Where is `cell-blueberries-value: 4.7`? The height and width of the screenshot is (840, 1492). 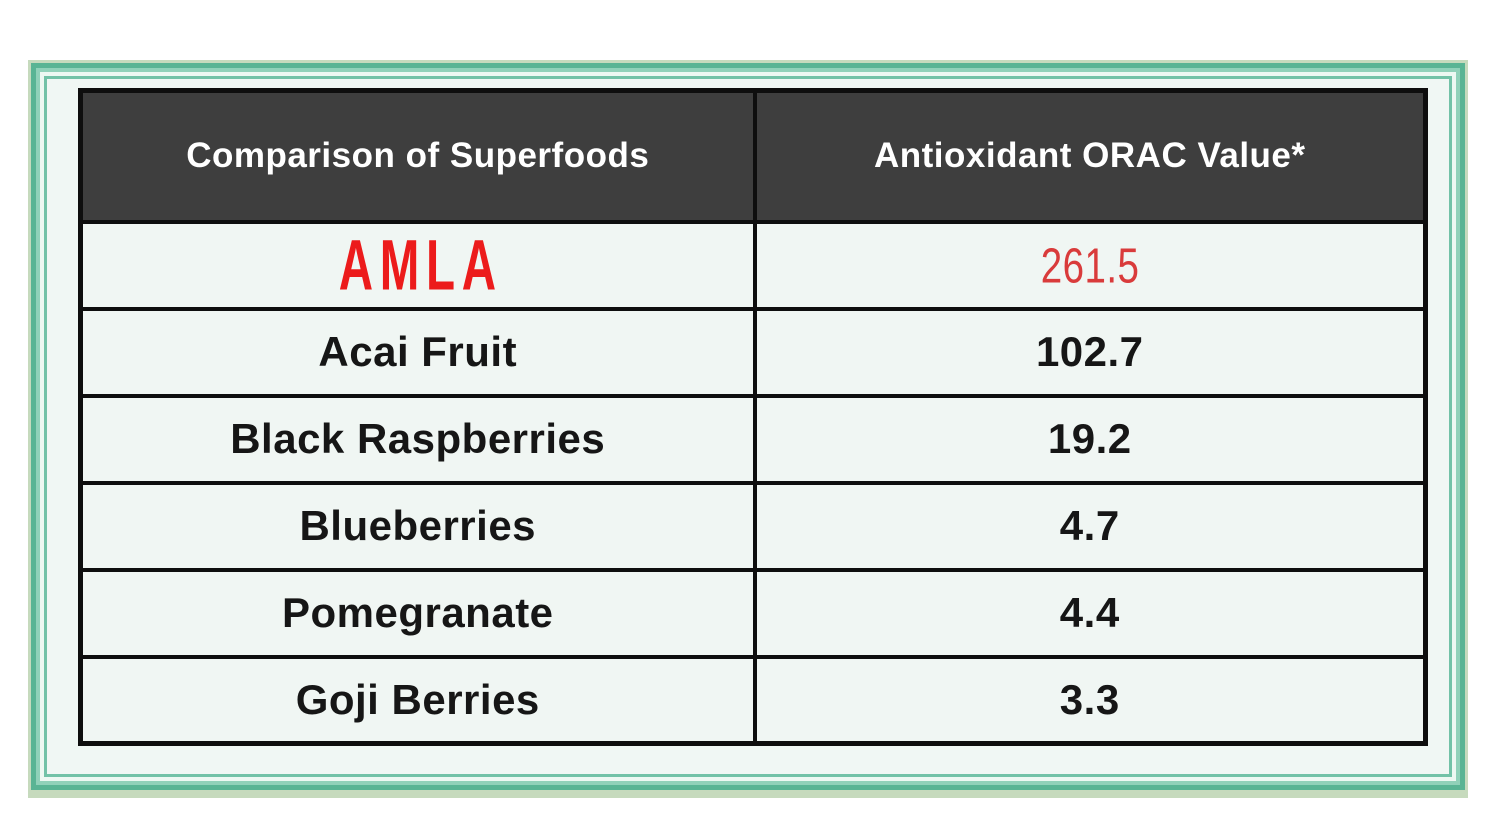 cell-blueberries-value: 4.7 is located at coordinates (1090, 526).